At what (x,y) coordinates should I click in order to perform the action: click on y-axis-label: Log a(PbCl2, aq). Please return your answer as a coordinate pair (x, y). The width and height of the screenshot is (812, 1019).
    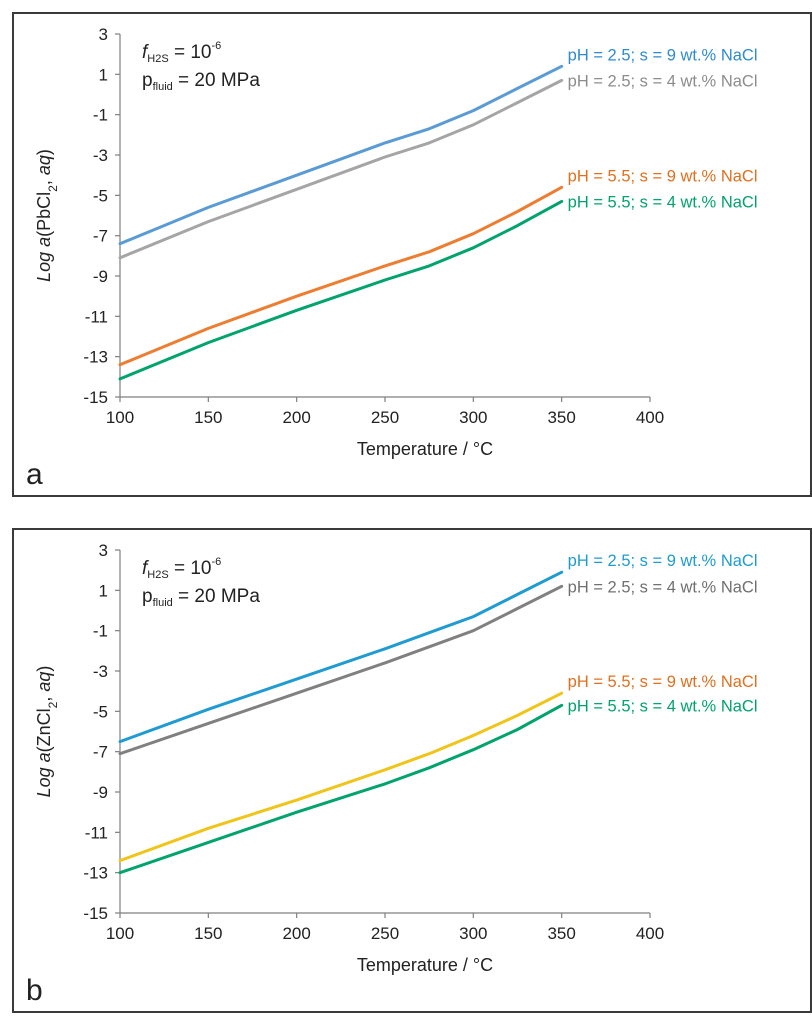
    Looking at the image, I should click on (47, 215).